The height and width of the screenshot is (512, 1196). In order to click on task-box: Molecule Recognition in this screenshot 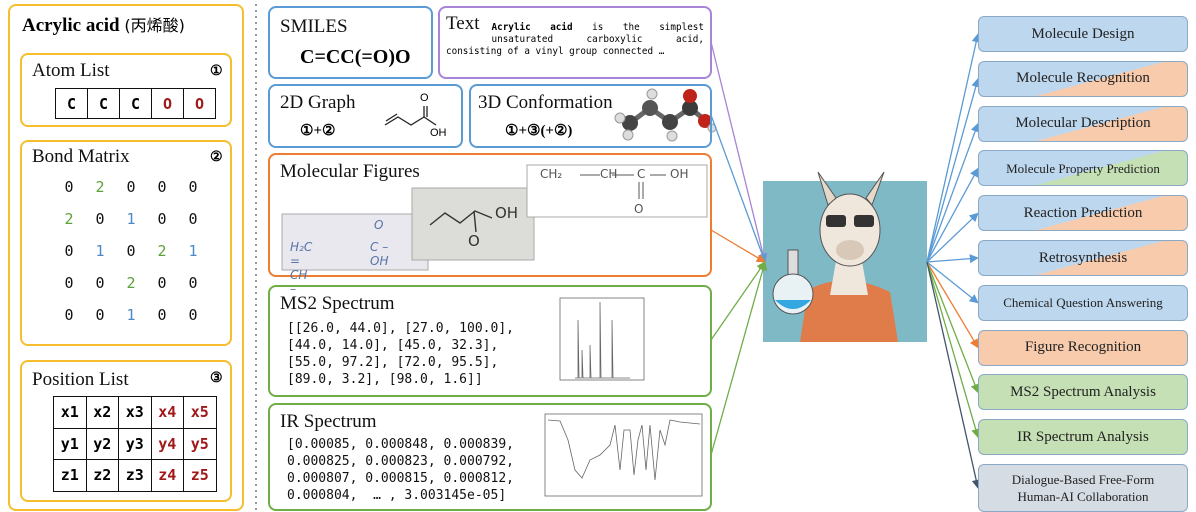, I will do `click(1083, 78)`.